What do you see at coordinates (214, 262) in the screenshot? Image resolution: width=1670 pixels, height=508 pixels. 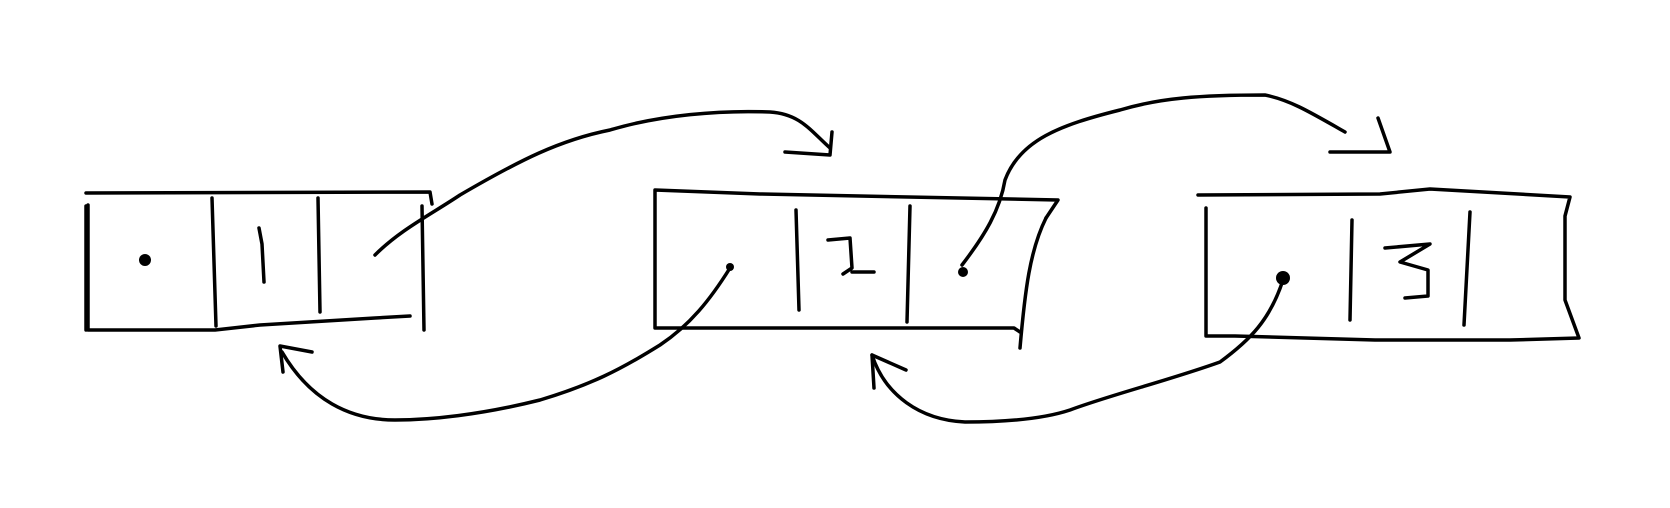 I see `node-1-divider-left` at bounding box center [214, 262].